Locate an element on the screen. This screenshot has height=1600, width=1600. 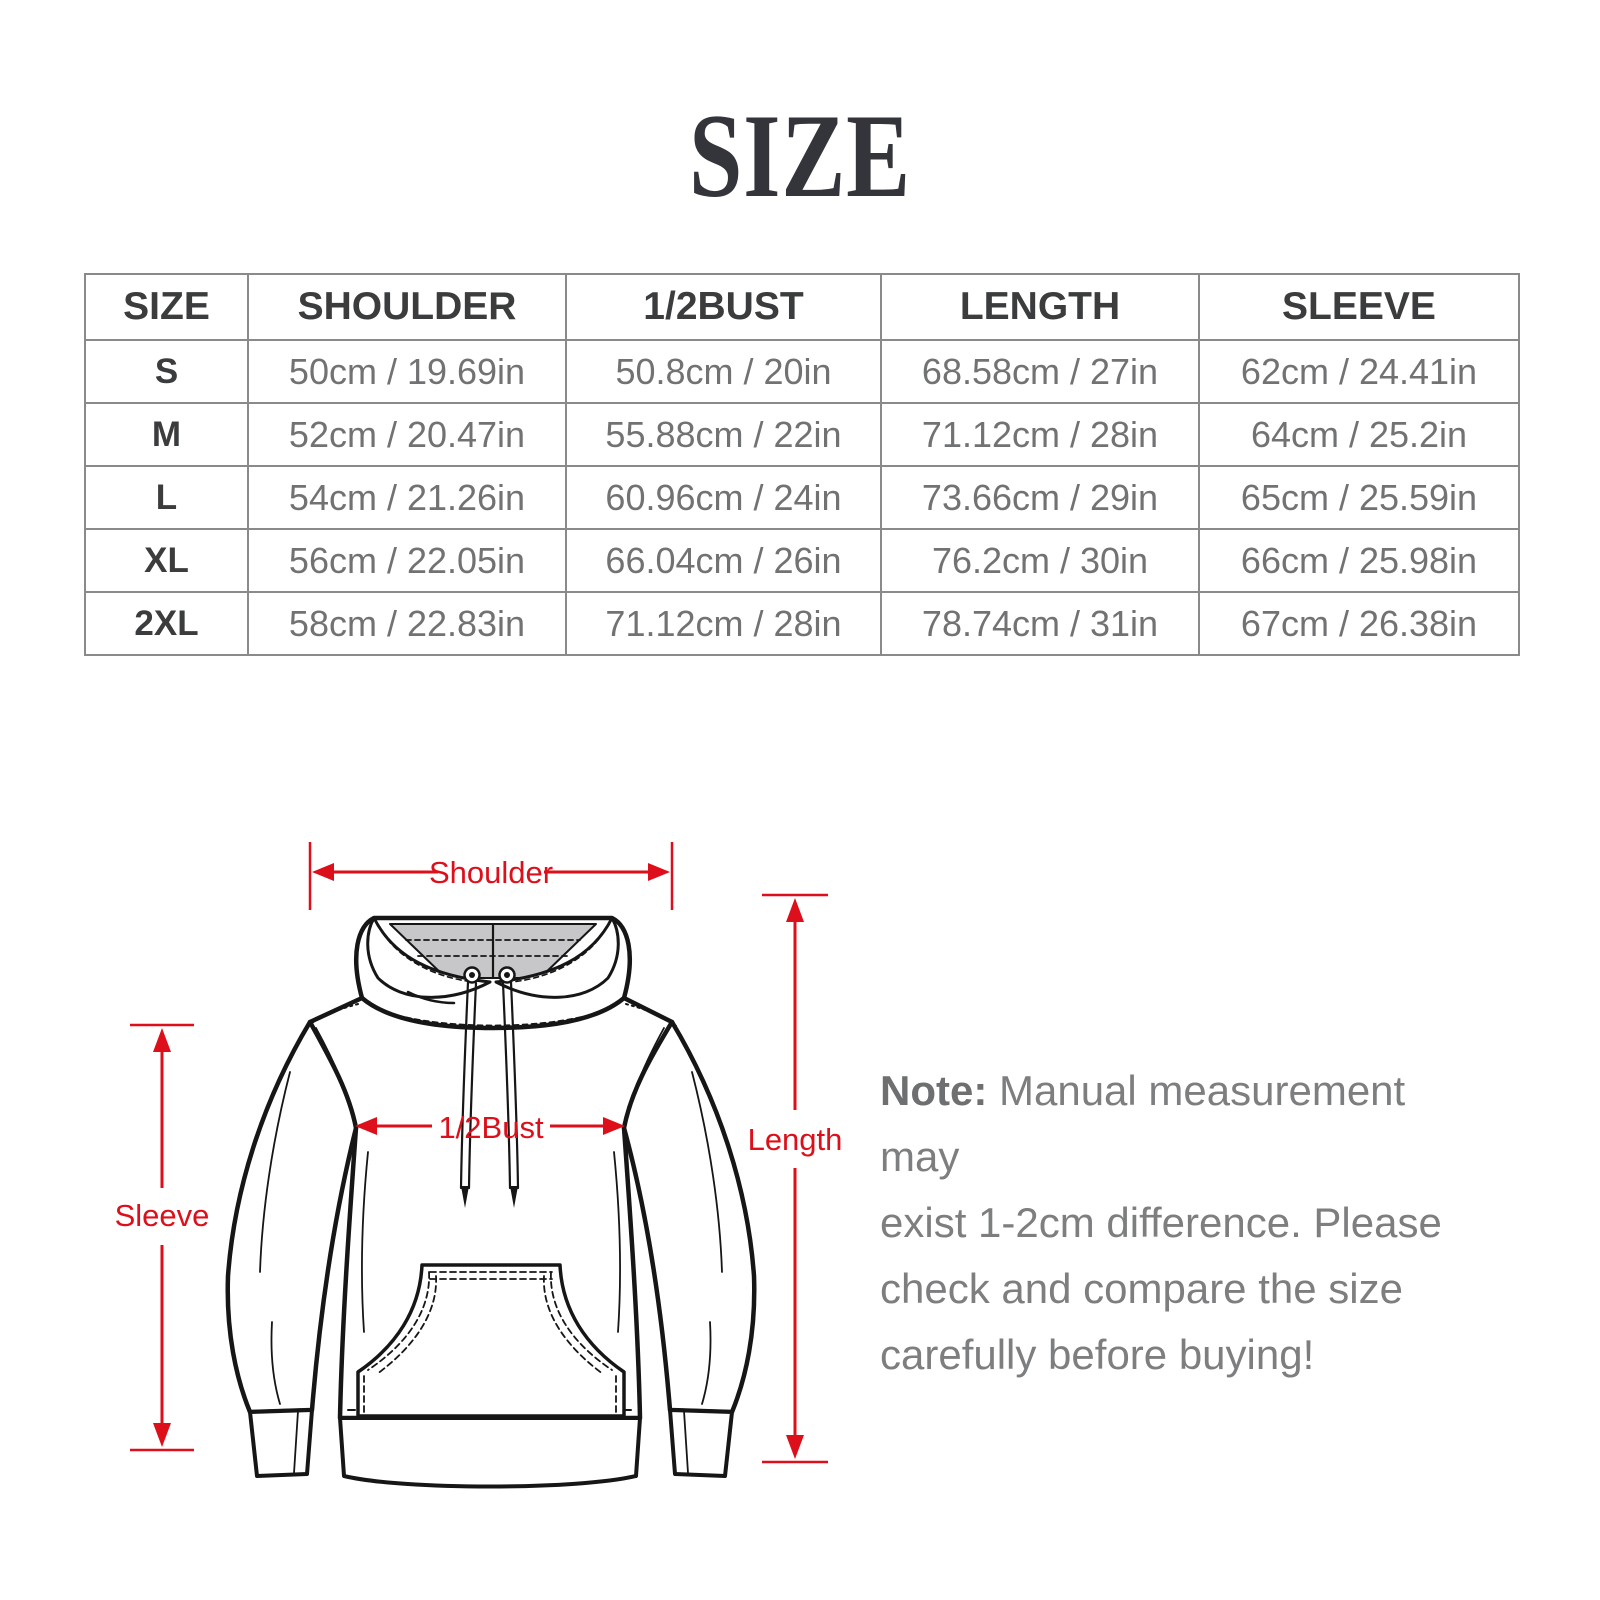
note-label: Note: is located at coordinates (934, 1090).